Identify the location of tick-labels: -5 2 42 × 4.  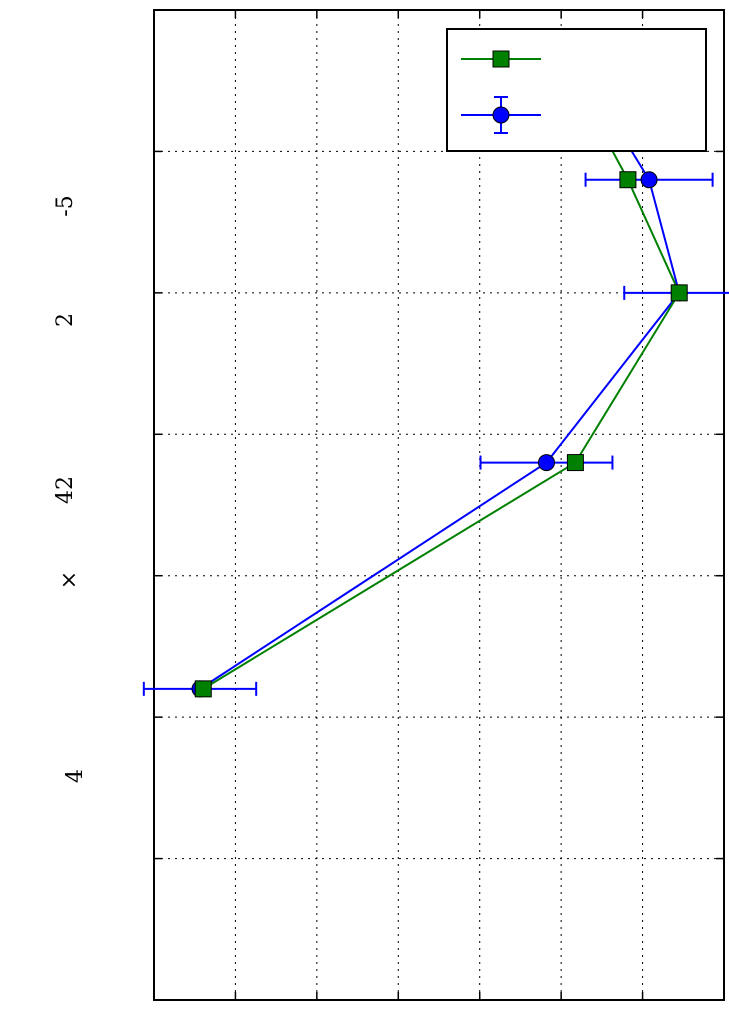
(70, 489).